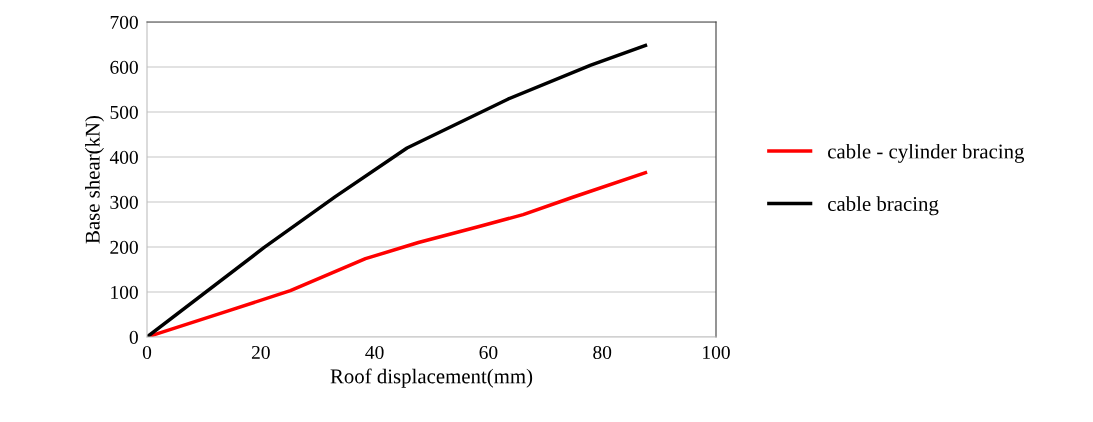 Image resolution: width=1093 pixels, height=422 pixels. Describe the element at coordinates (124, 22) in the screenshot. I see `y-tick-label: 700` at that location.